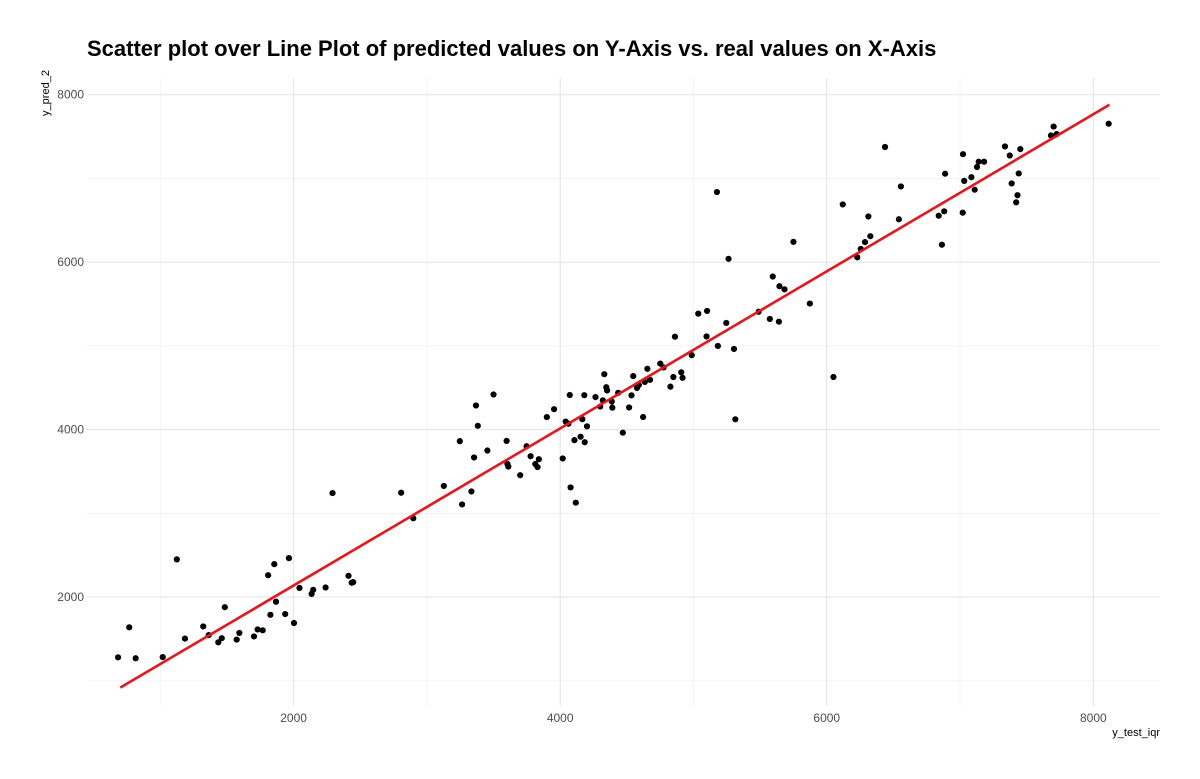  What do you see at coordinates (70, 430) in the screenshot?
I see `y-tick-label: 4000` at bounding box center [70, 430].